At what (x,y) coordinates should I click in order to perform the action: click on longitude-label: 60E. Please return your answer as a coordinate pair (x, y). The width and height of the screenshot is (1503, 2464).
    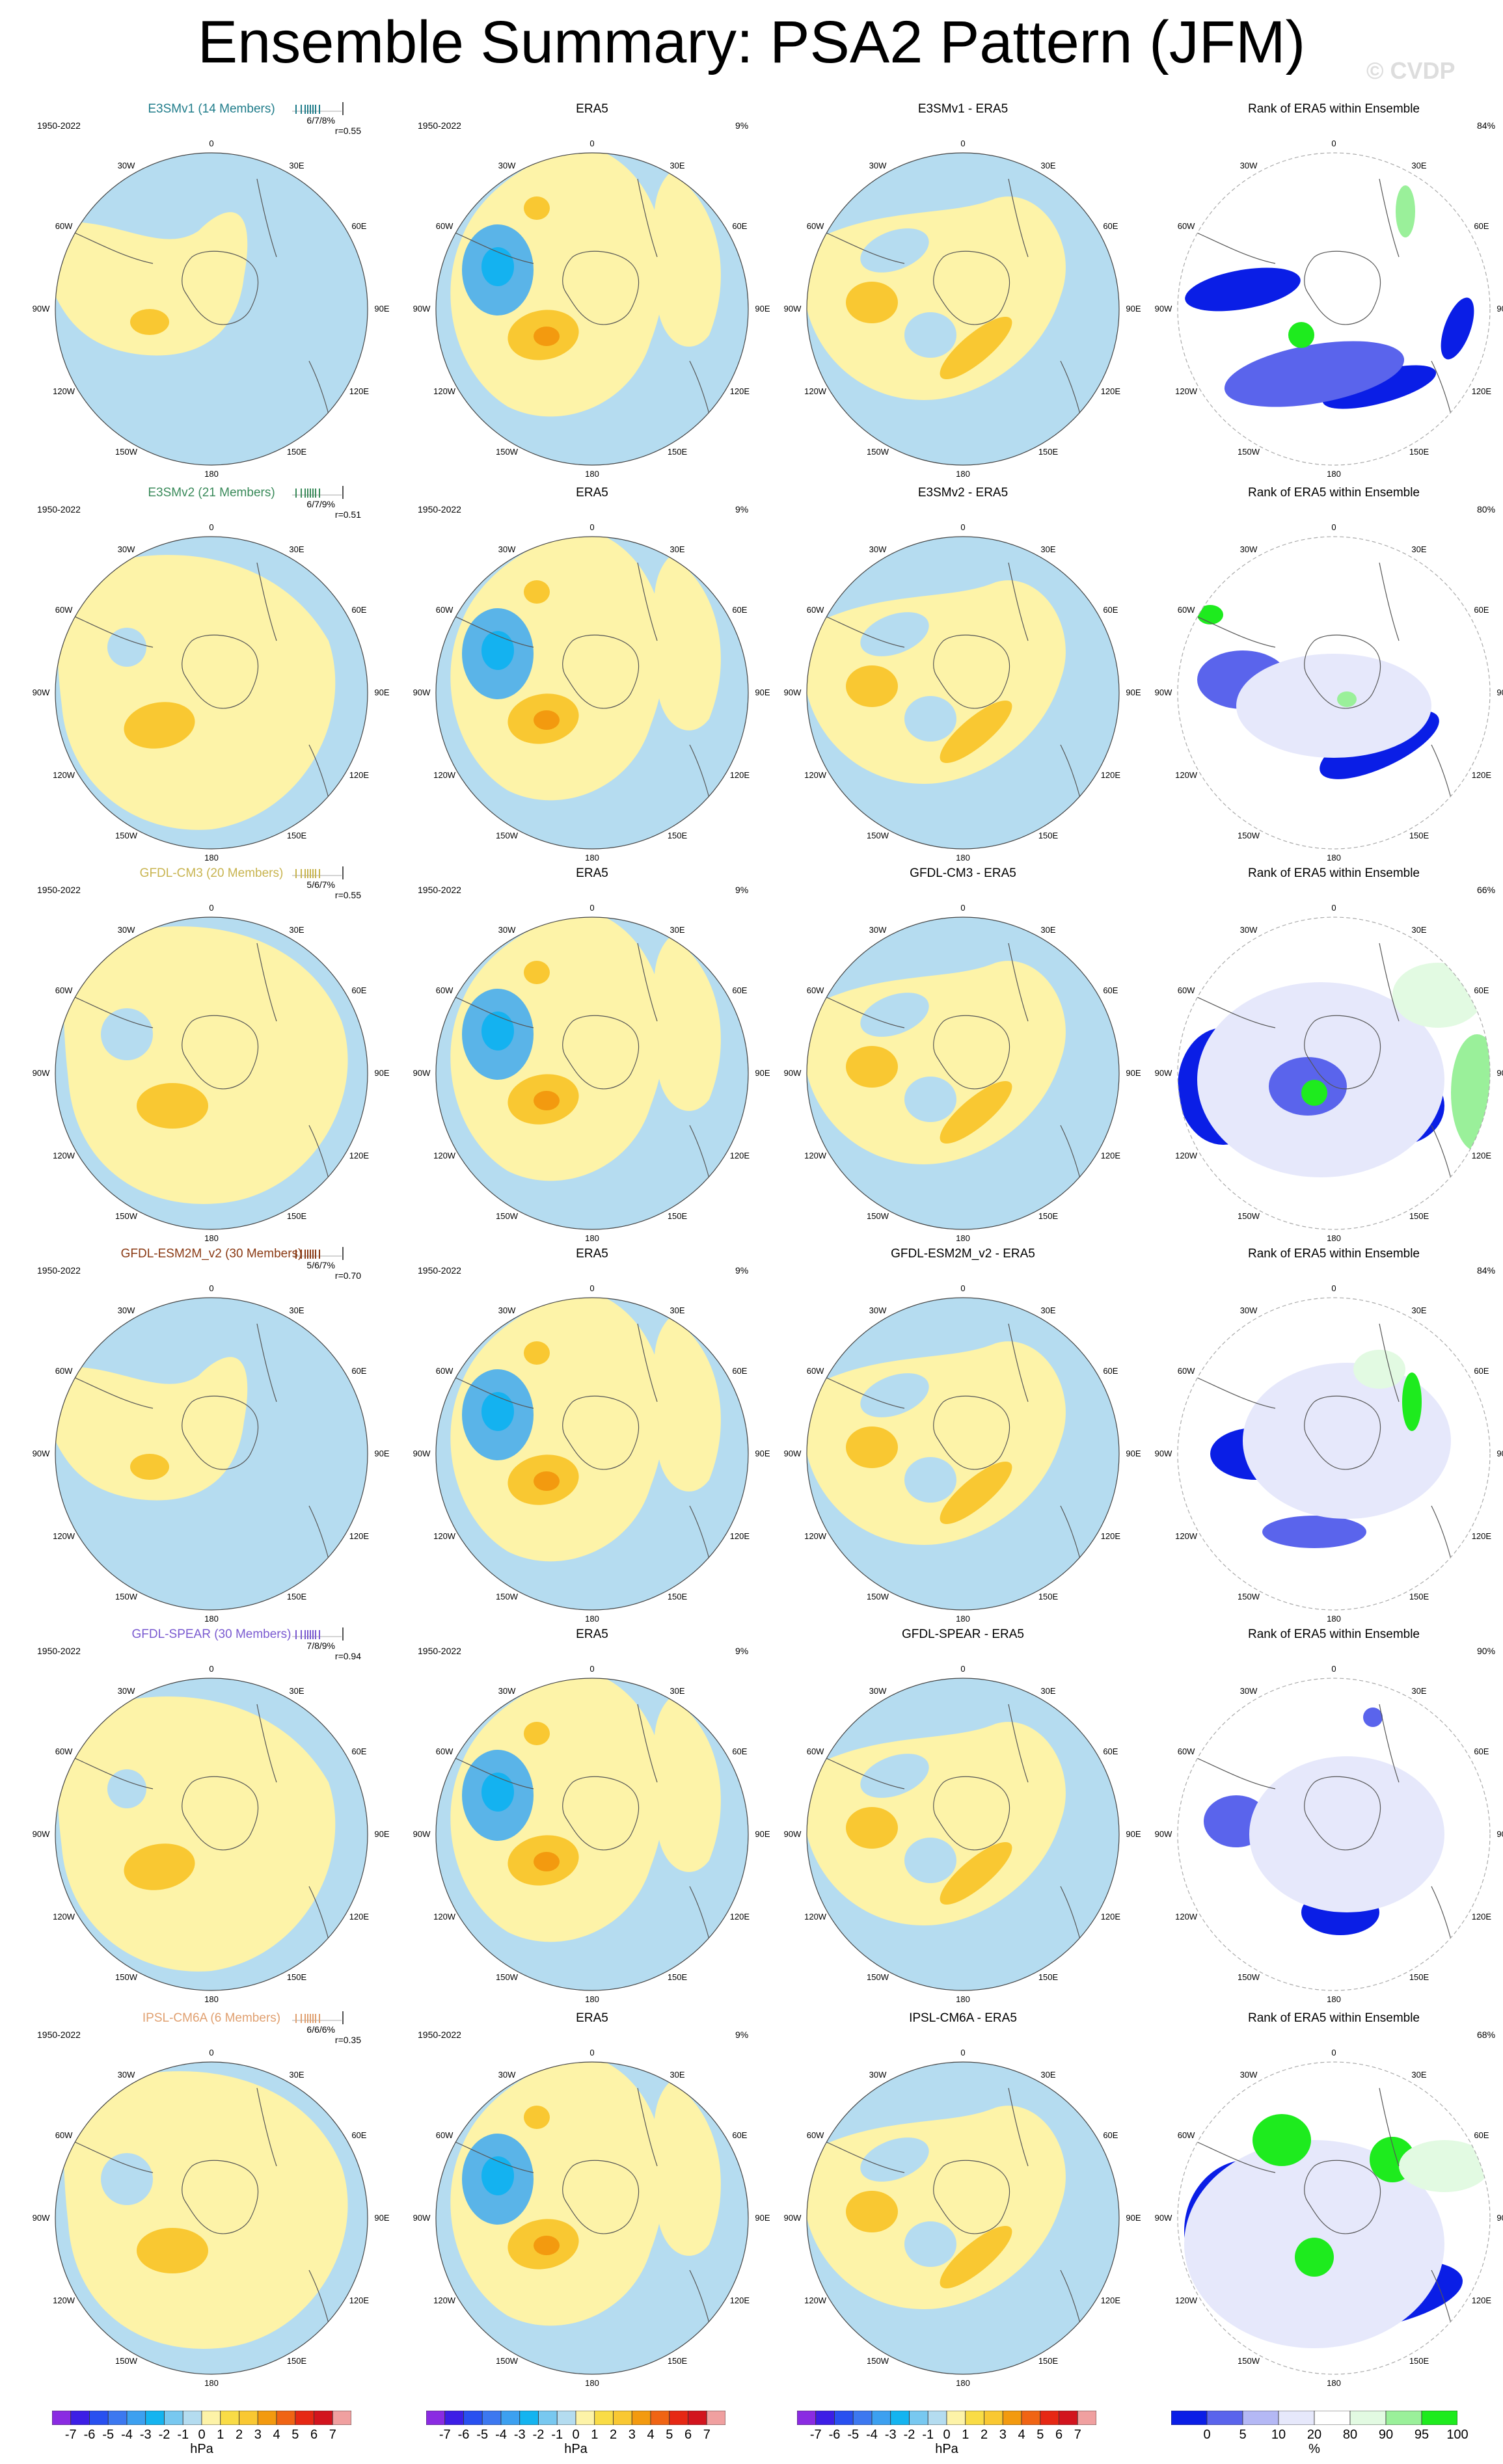
    Looking at the image, I should click on (359, 1751).